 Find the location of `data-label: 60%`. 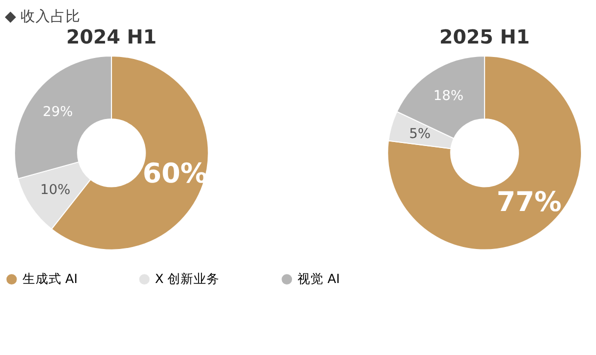

data-label: 60% is located at coordinates (175, 174).